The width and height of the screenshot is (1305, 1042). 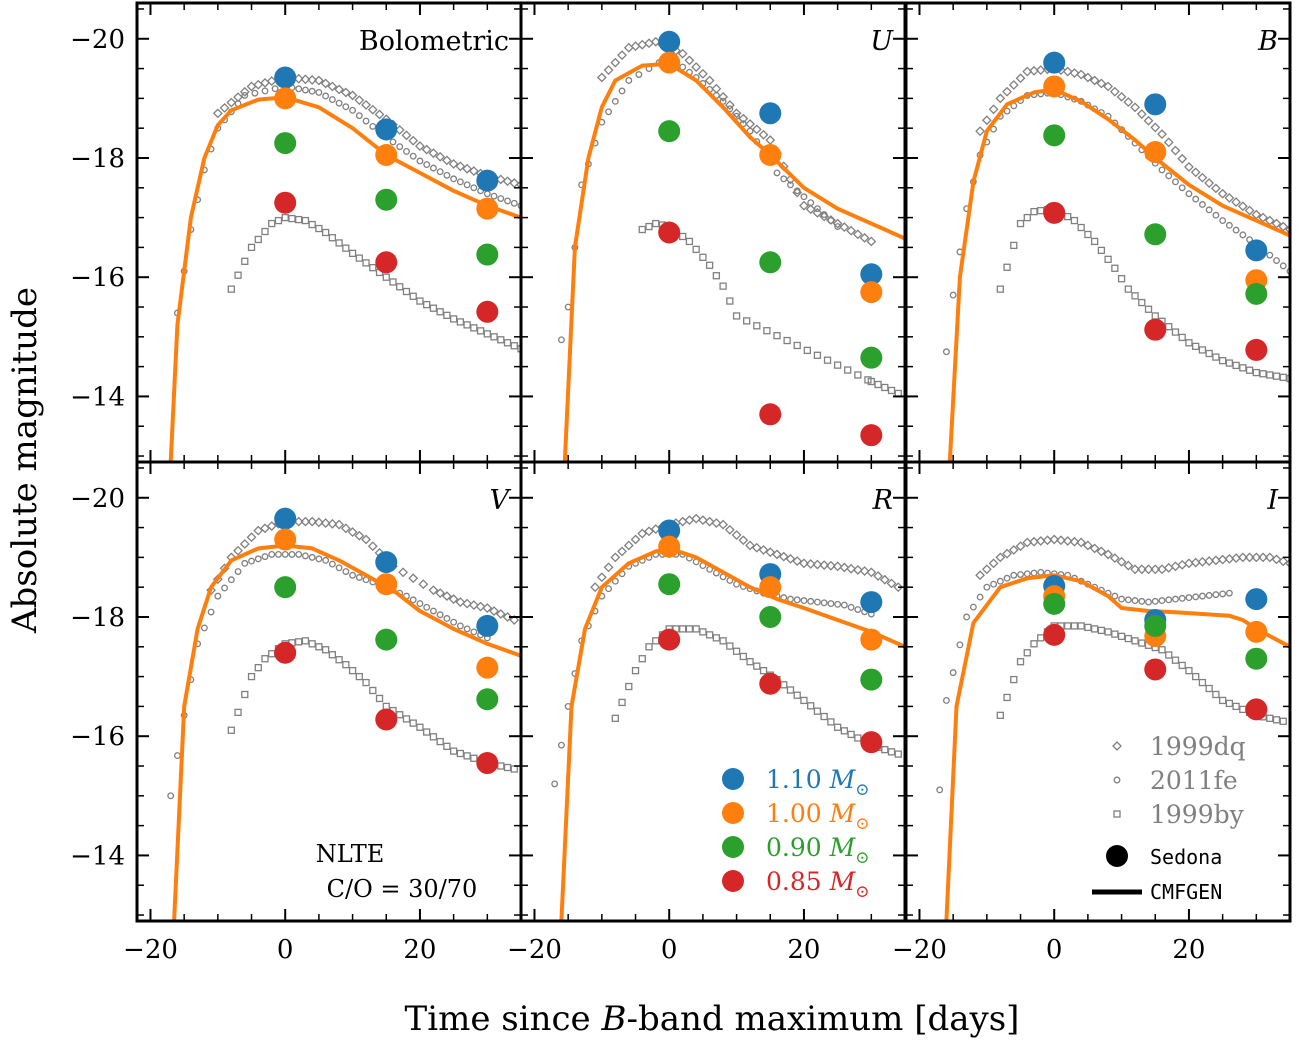 What do you see at coordinates (1092, 712) in the screenshot?
I see `panel-i: I −20 0 20 1999dq 2011fe 1999by Sedona CMFGEN` at bounding box center [1092, 712].